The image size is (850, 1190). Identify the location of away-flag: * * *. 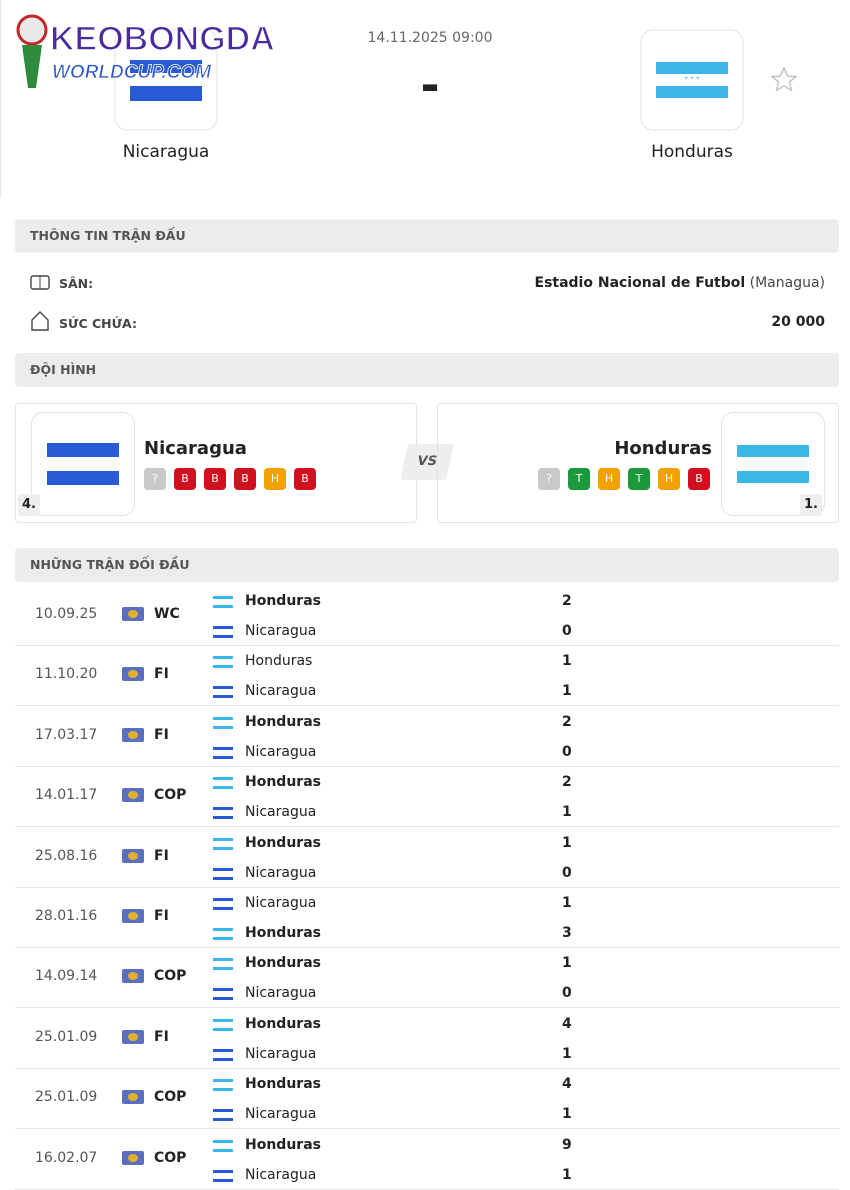
(692, 80).